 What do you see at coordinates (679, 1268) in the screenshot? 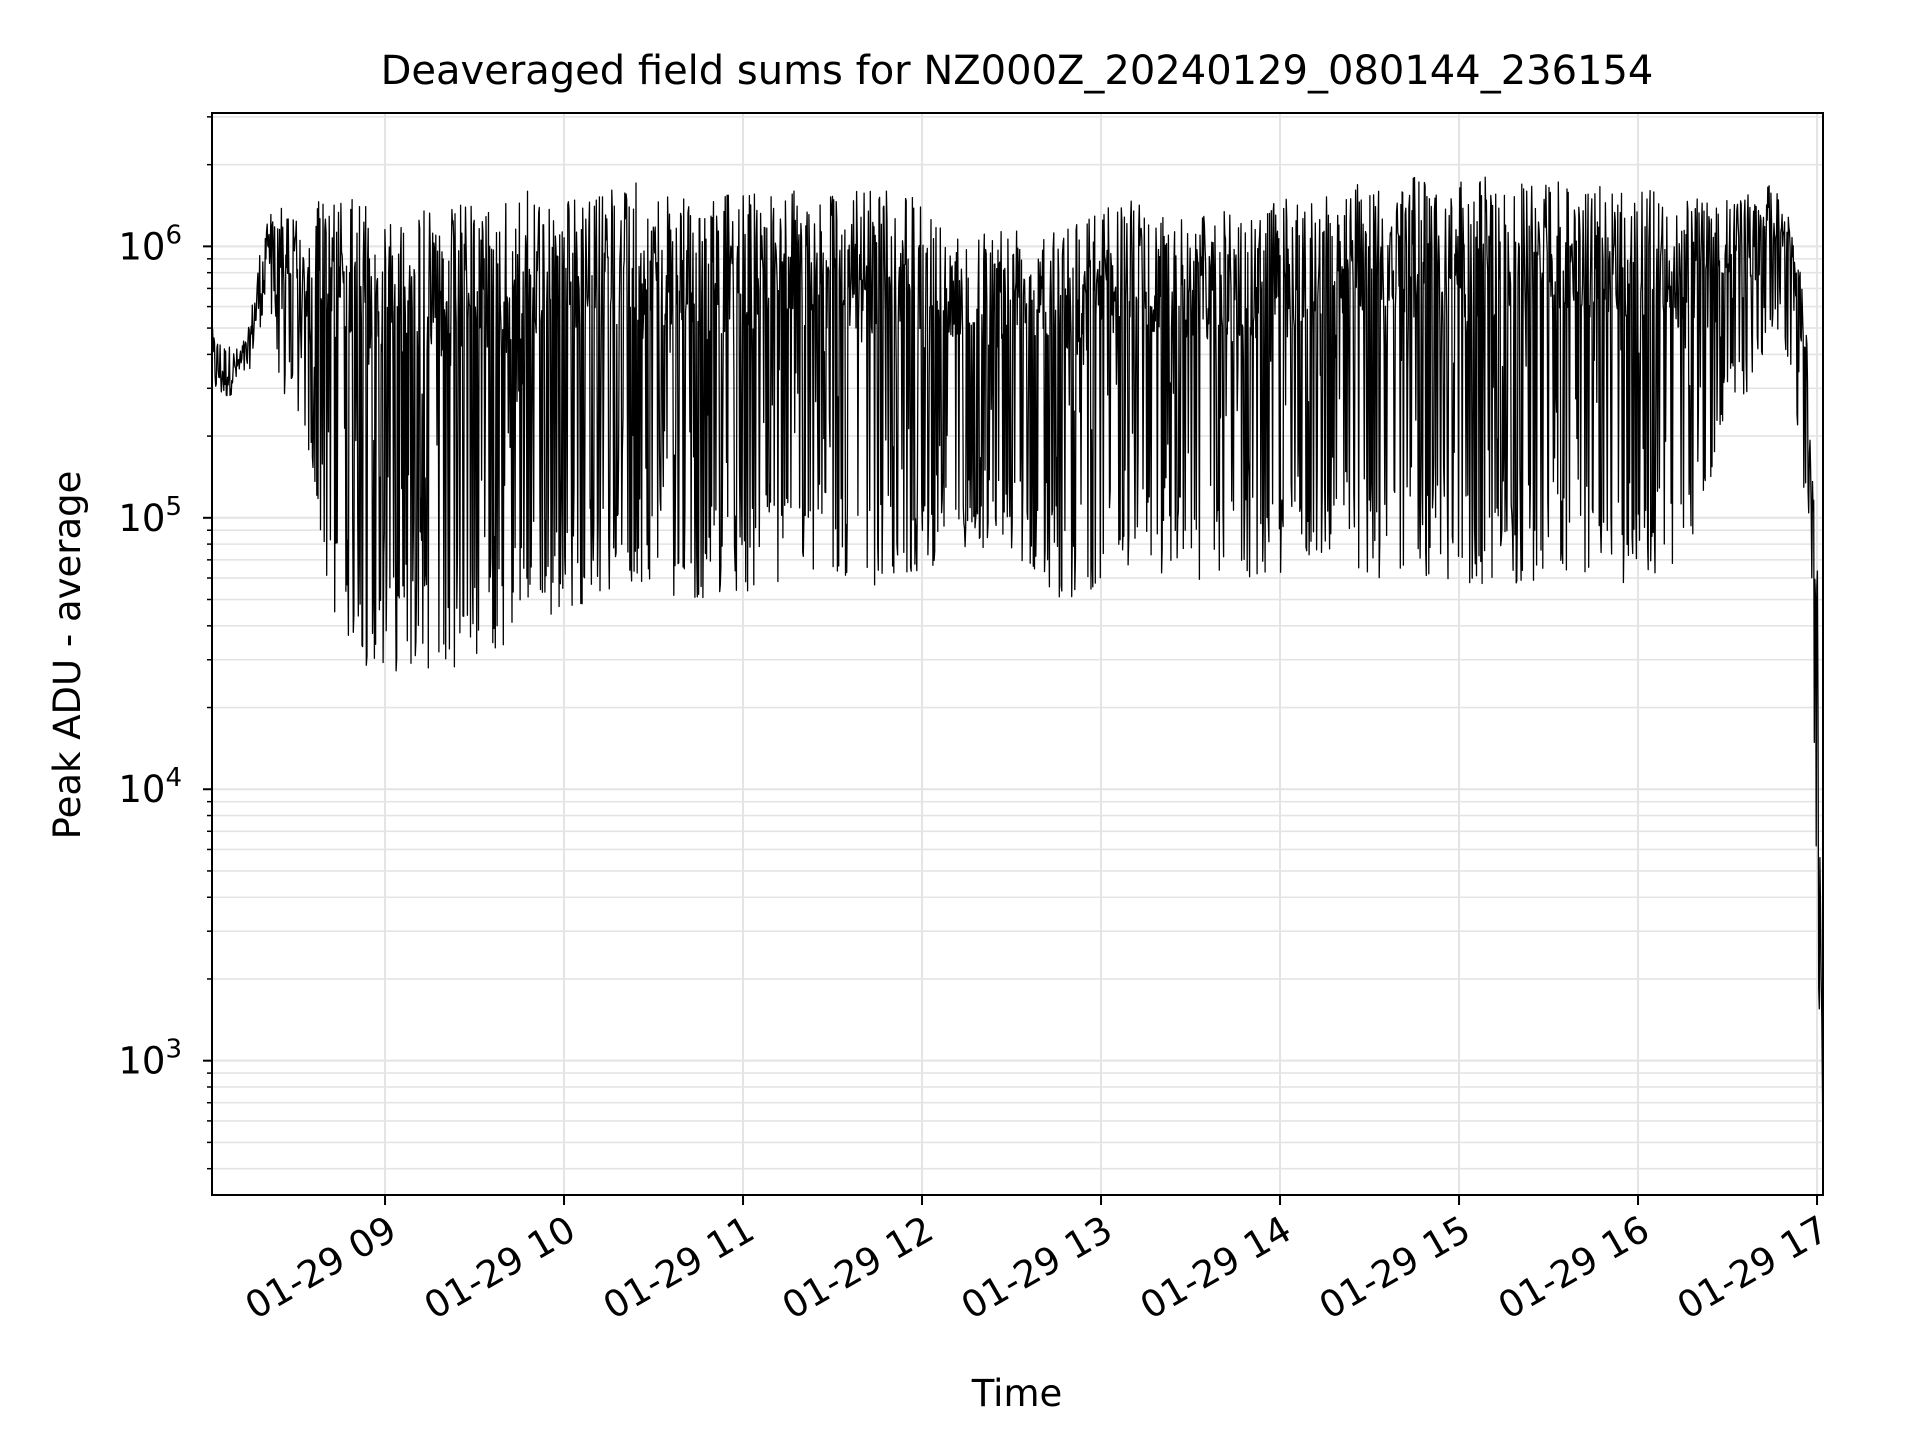
I see `x-tick-label: 01-29 11` at bounding box center [679, 1268].